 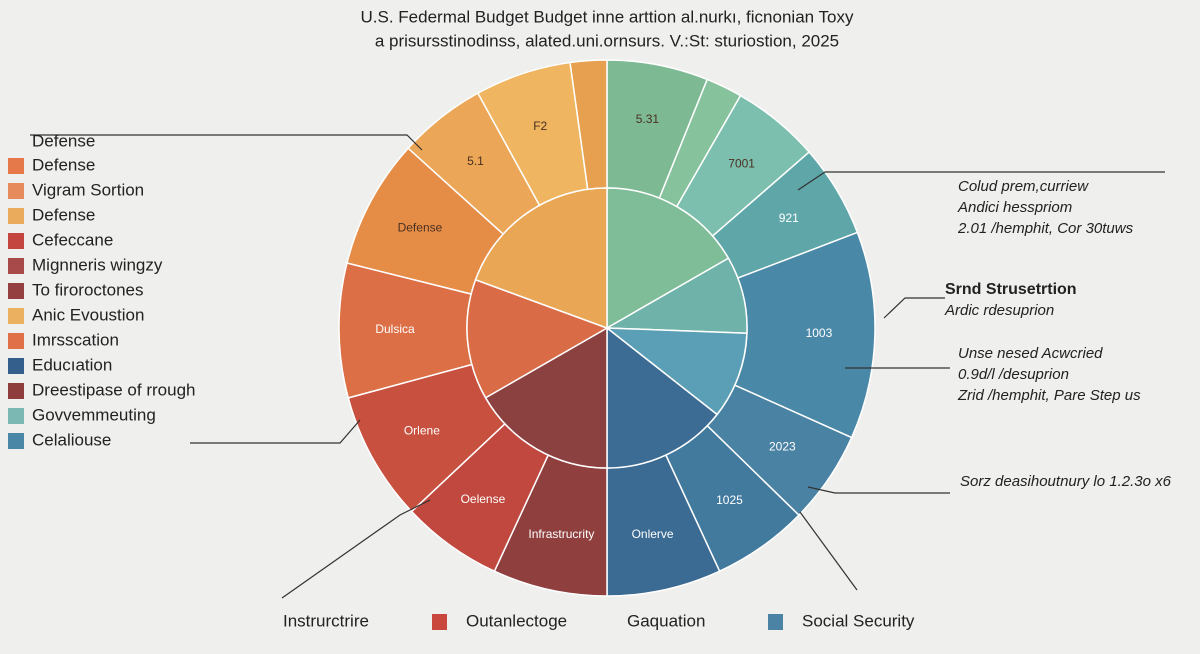 I want to click on annotation-text: Zrid /hemphit, Pare Step us, so click(x=1049, y=395).